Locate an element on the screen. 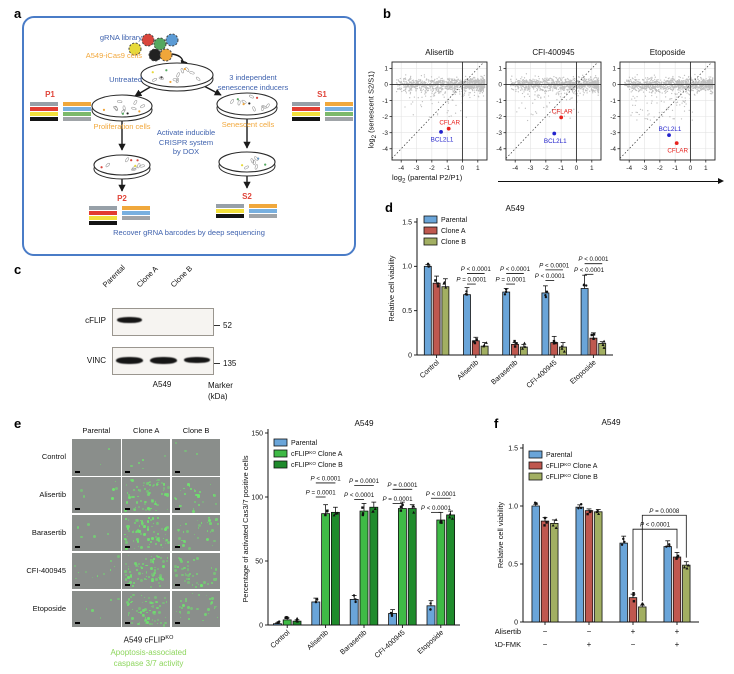 This screenshot has width=734, height=674. svg-text: CFLAR is located at coordinates (562, 111).